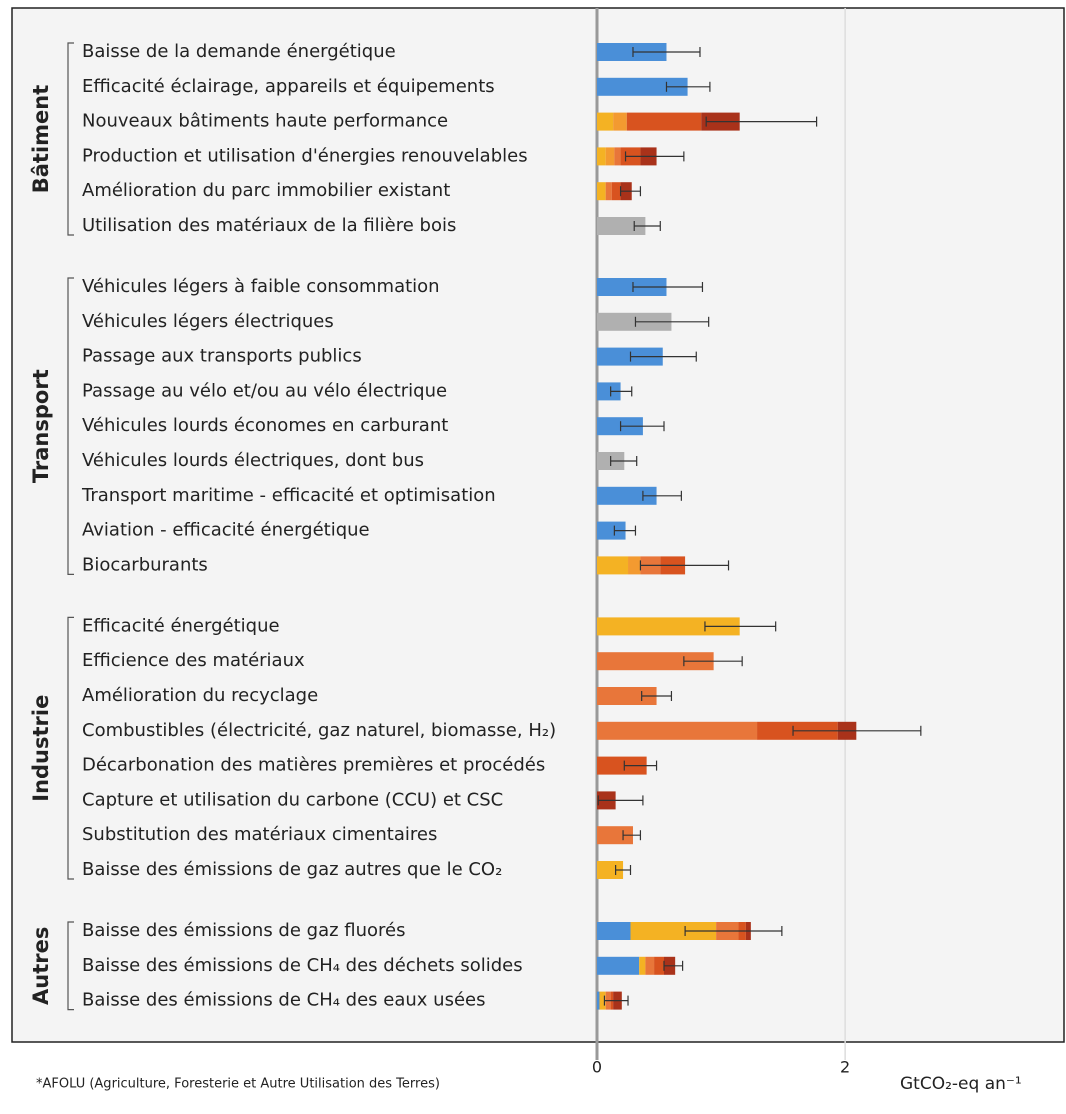 Image resolution: width=1066 pixels, height=1114 pixels. Describe the element at coordinates (239, 51) in the screenshot. I see `category-label: Baisse de la demande énergétique` at that location.